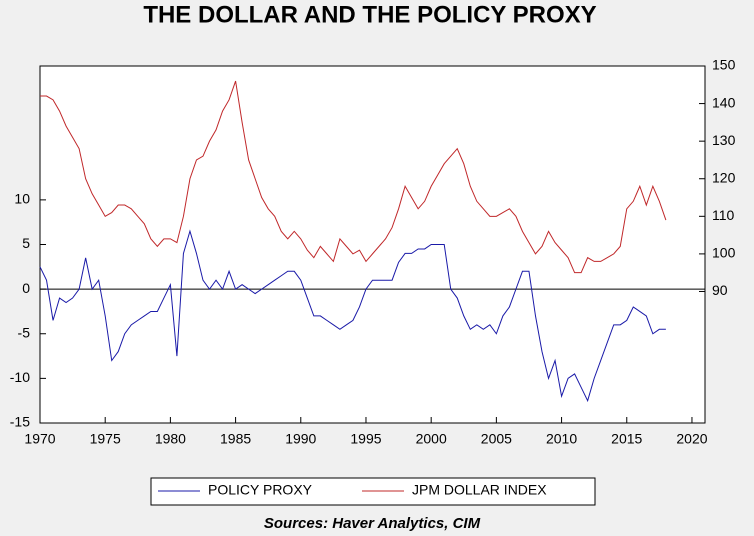 The image size is (754, 536). What do you see at coordinates (496, 439) in the screenshot?
I see `x-tick-label: 2005` at bounding box center [496, 439].